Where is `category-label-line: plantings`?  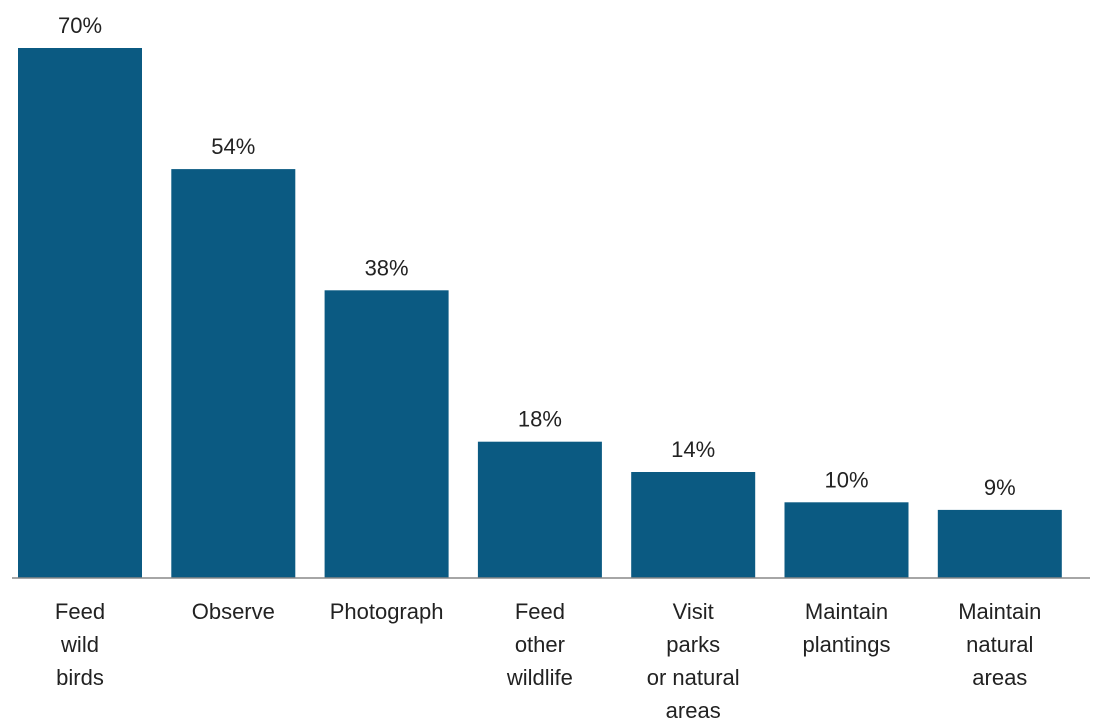
category-label-line: plantings is located at coordinates (846, 644).